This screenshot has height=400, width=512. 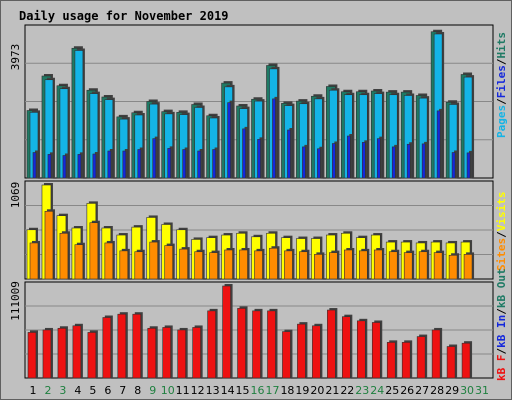 I want to click on pages-bar-day-24-shadow, so click(x=381, y=157).